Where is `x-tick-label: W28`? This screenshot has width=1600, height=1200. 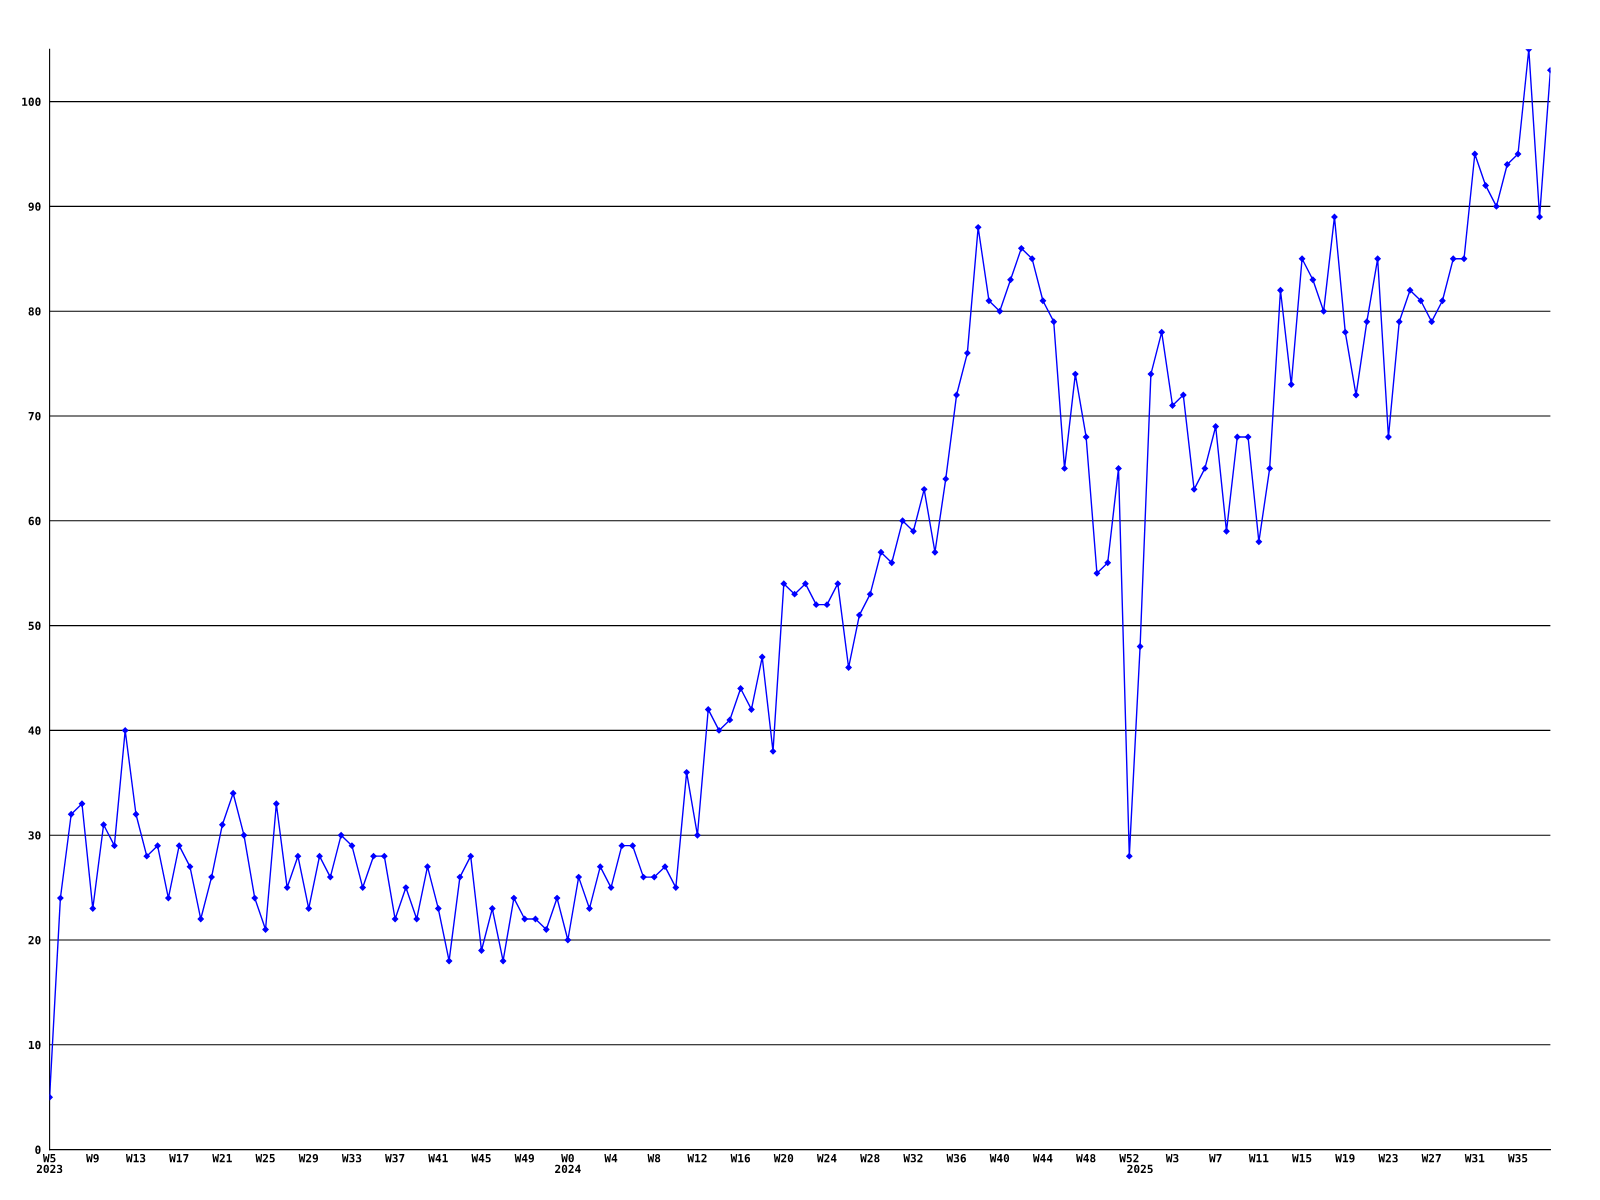 x-tick-label: W28 is located at coordinates (870, 1158).